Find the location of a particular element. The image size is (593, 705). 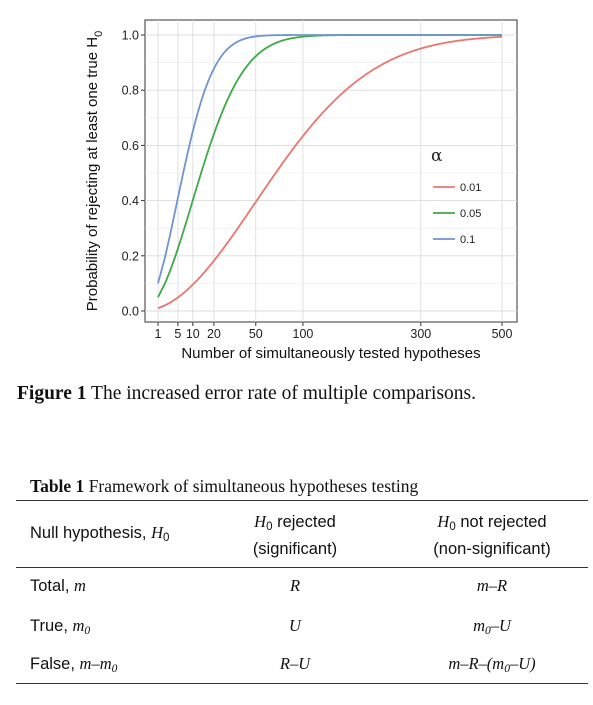

row-false-text: False, is located at coordinates (55, 664).